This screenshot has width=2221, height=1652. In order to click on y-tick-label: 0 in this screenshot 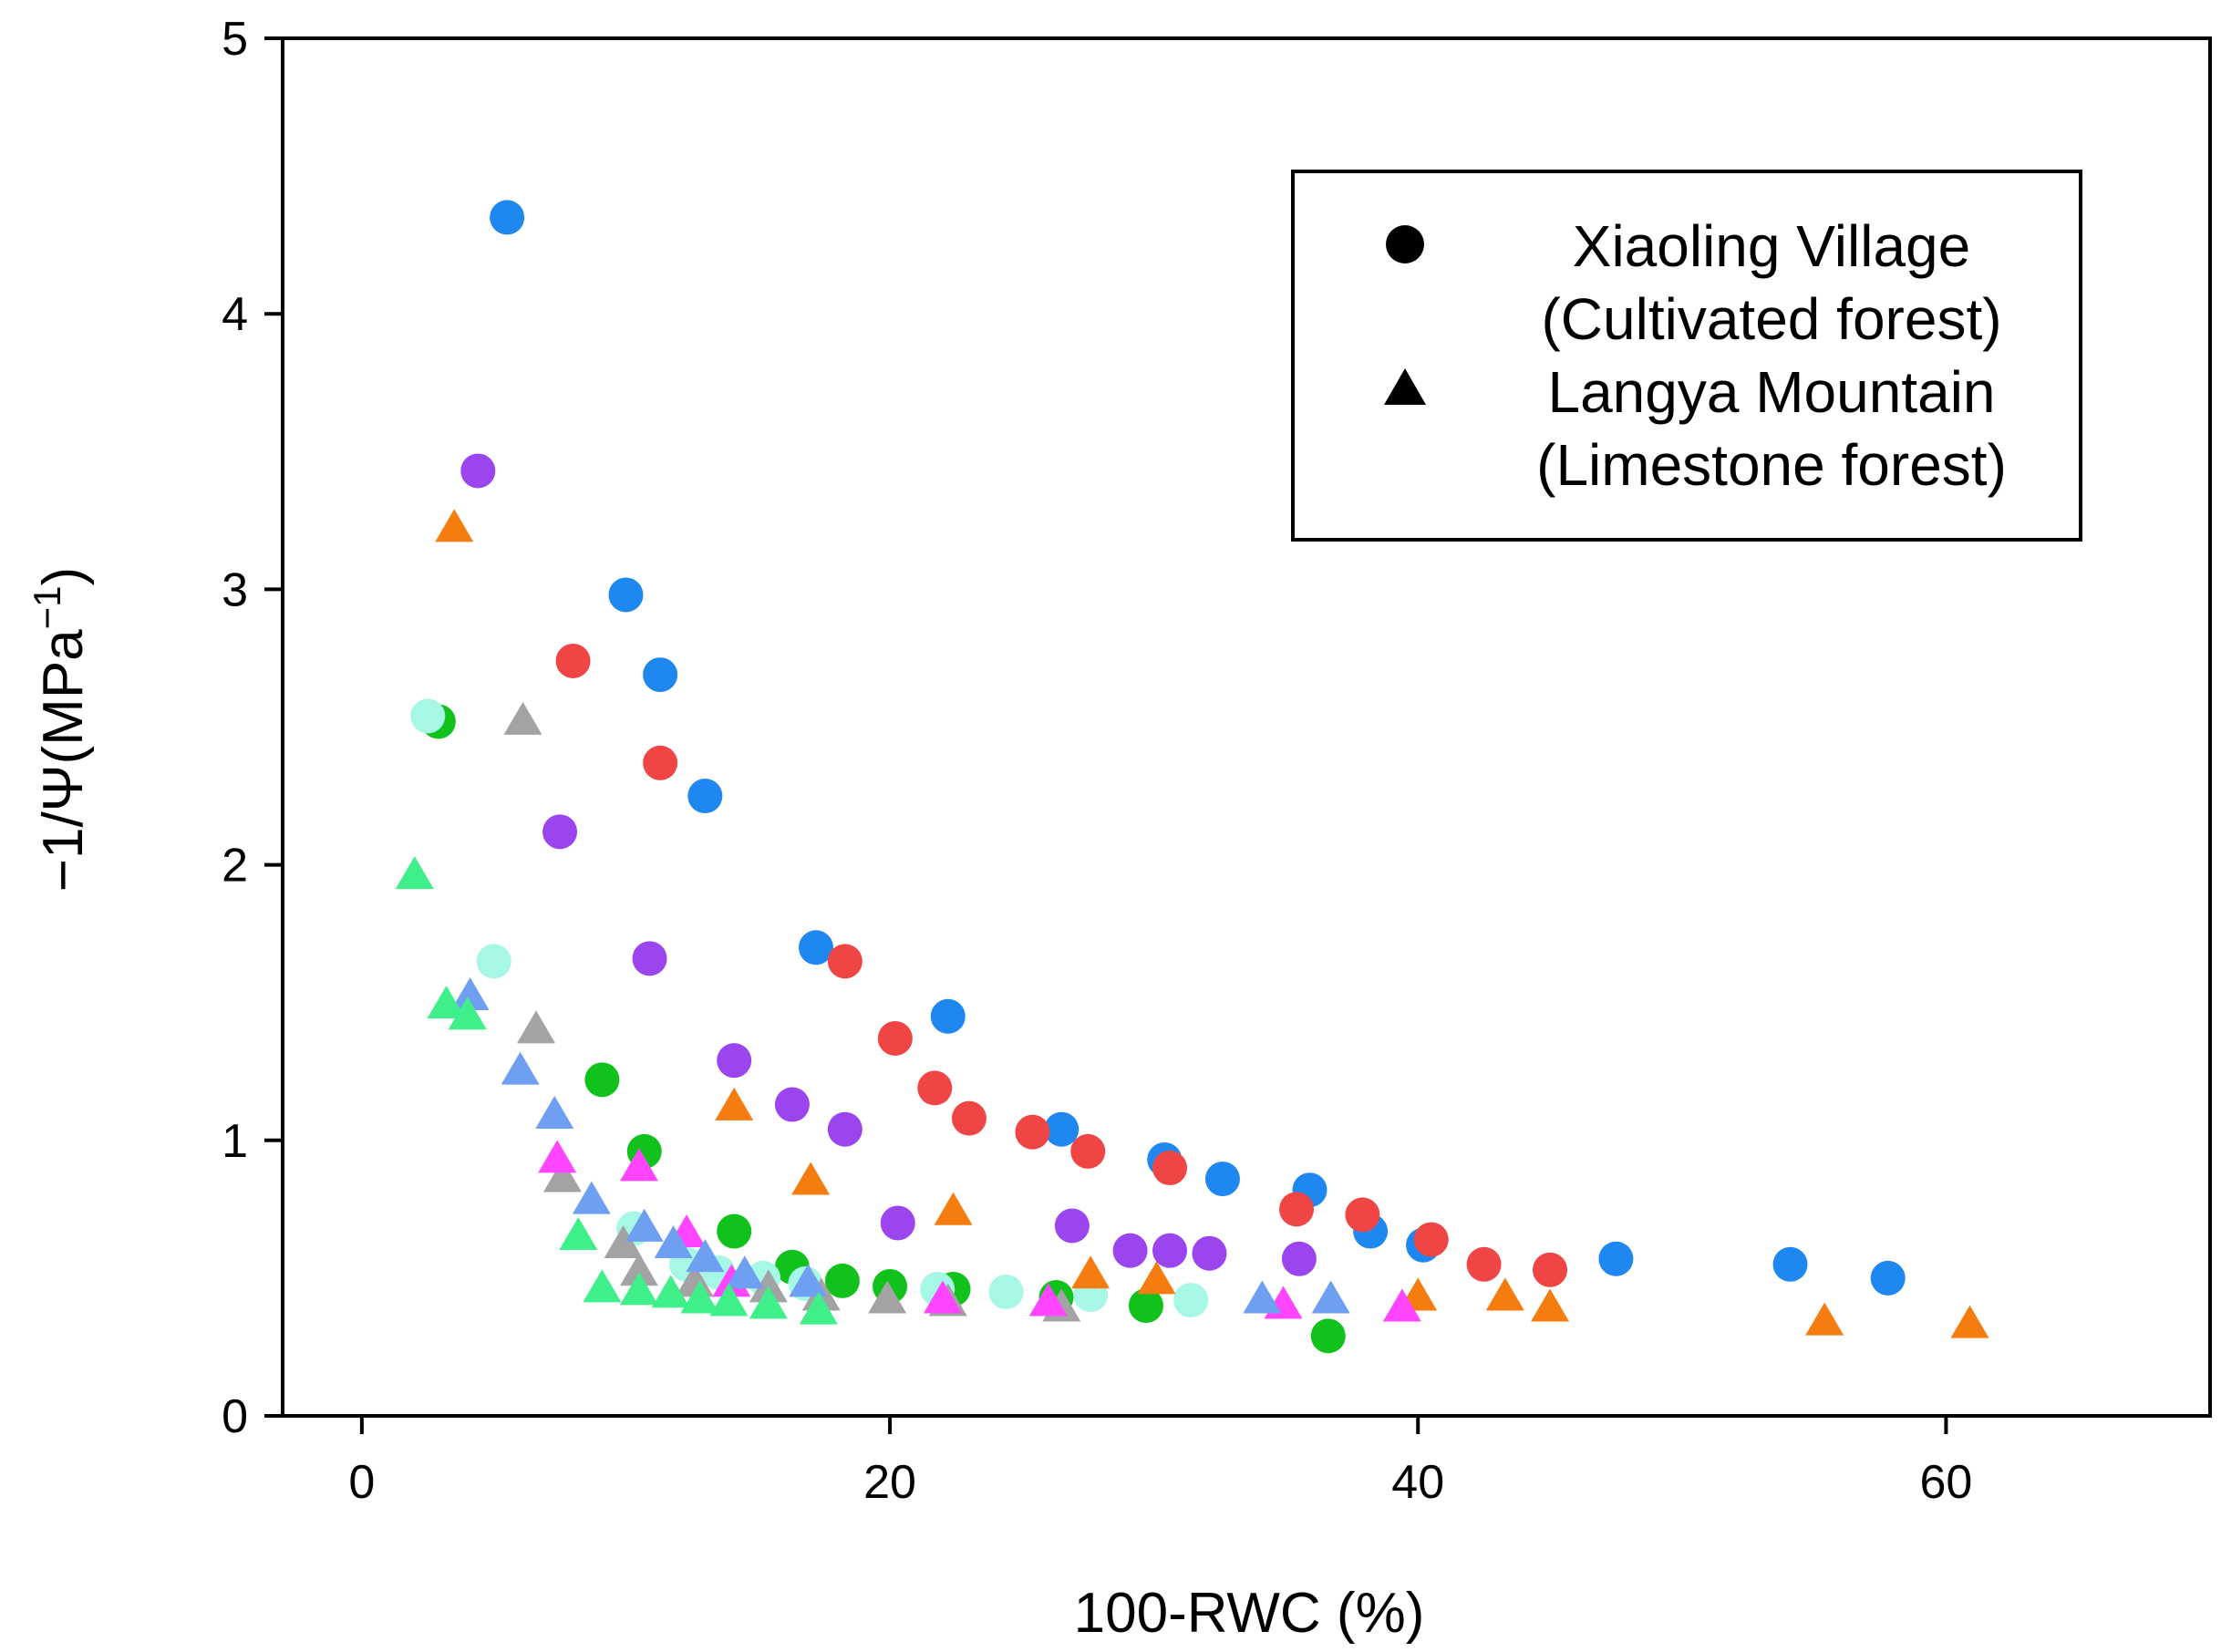, I will do `click(235, 1416)`.